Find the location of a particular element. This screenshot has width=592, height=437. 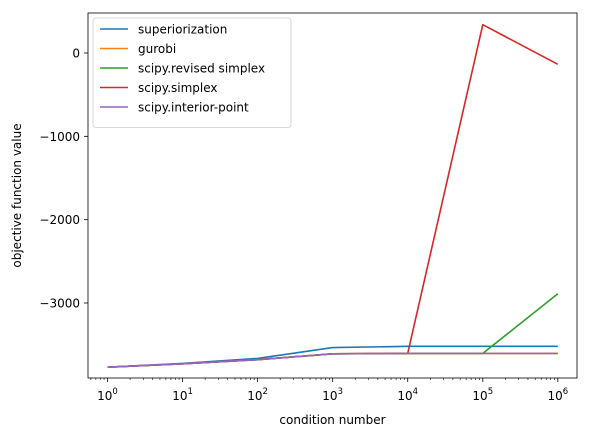

y-tick-label: 0 is located at coordinates (76, 54).